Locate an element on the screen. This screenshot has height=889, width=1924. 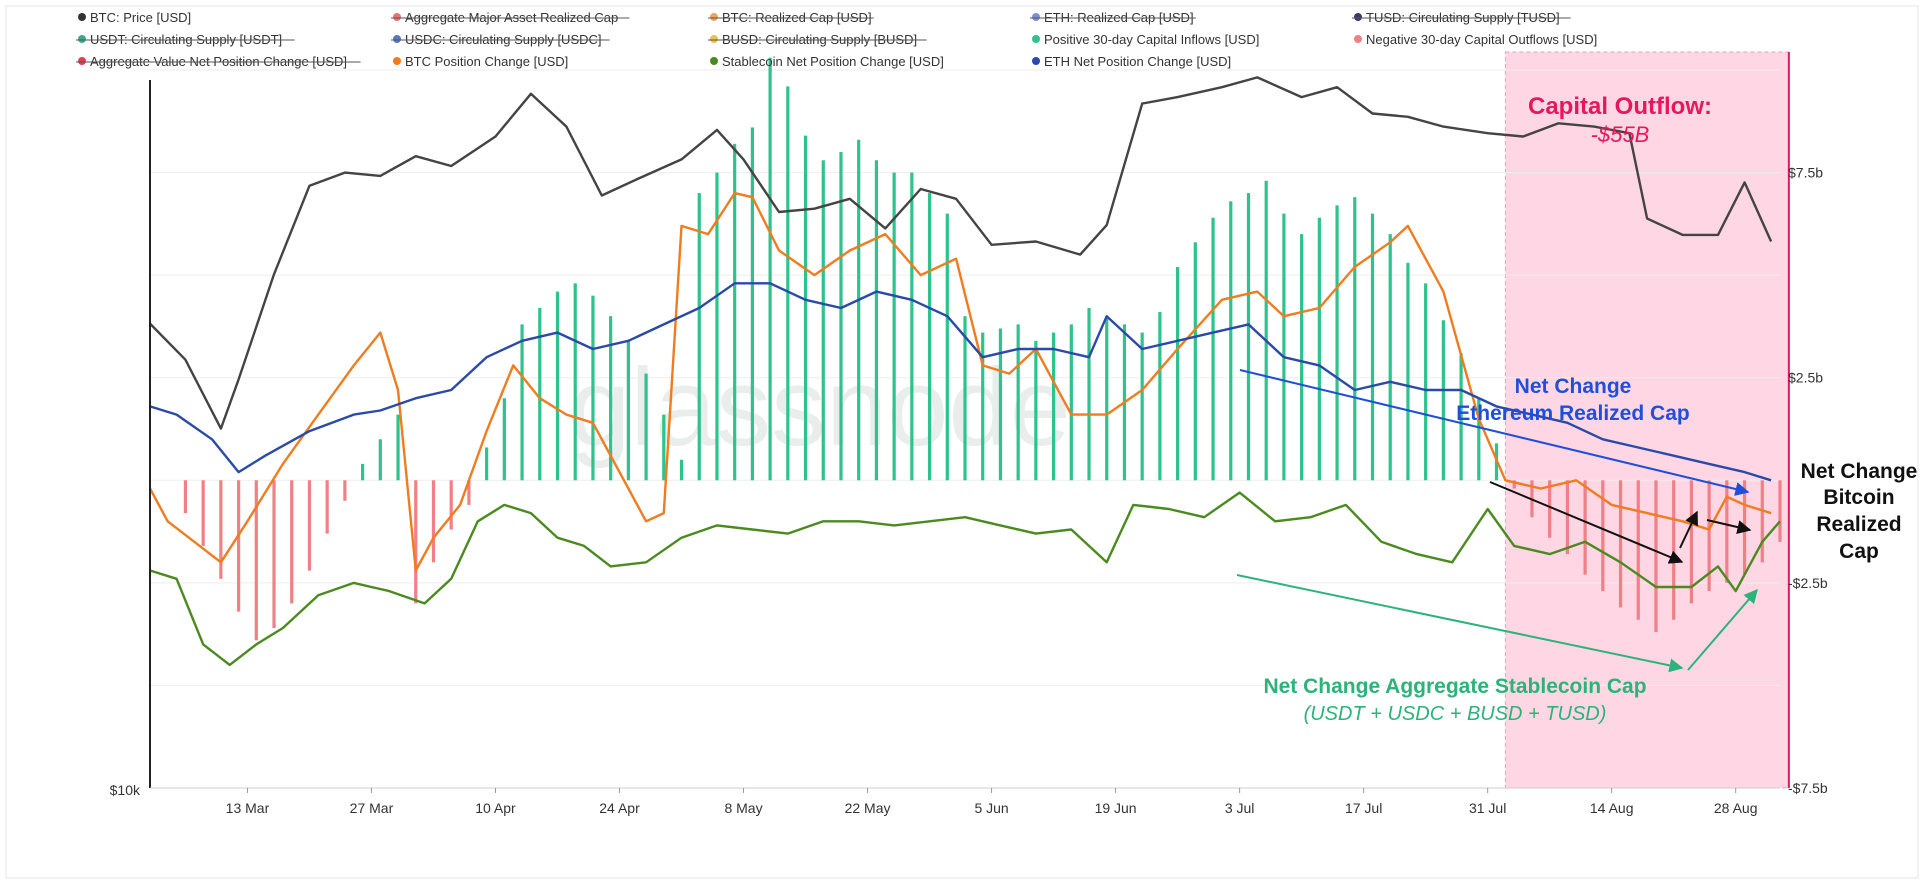
btc-up-arrow is located at coordinates (1688, 529).